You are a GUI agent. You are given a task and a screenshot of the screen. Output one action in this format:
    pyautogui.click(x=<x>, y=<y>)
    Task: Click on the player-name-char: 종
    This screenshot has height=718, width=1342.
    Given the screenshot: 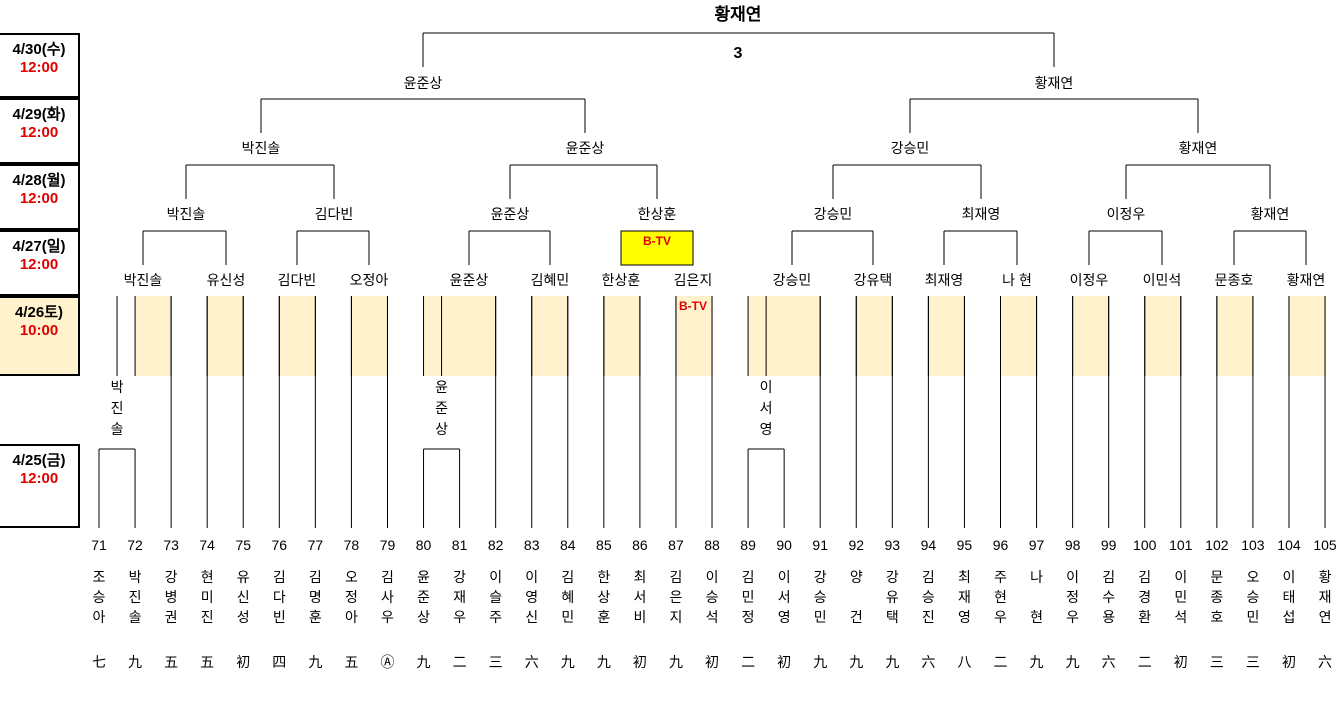 What is the action you would take?
    pyautogui.click(x=1216, y=597)
    